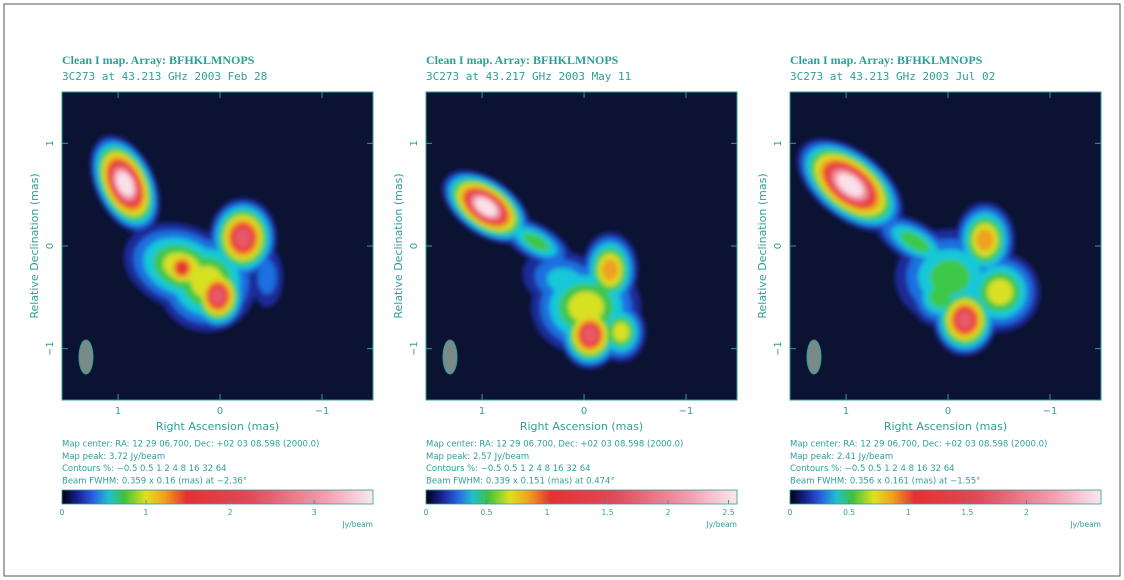 Image resolution: width=1124 pixels, height=580 pixels. What do you see at coordinates (113, 457) in the screenshot?
I see `map-note: Map peak: 3.72 Jy/beam` at bounding box center [113, 457].